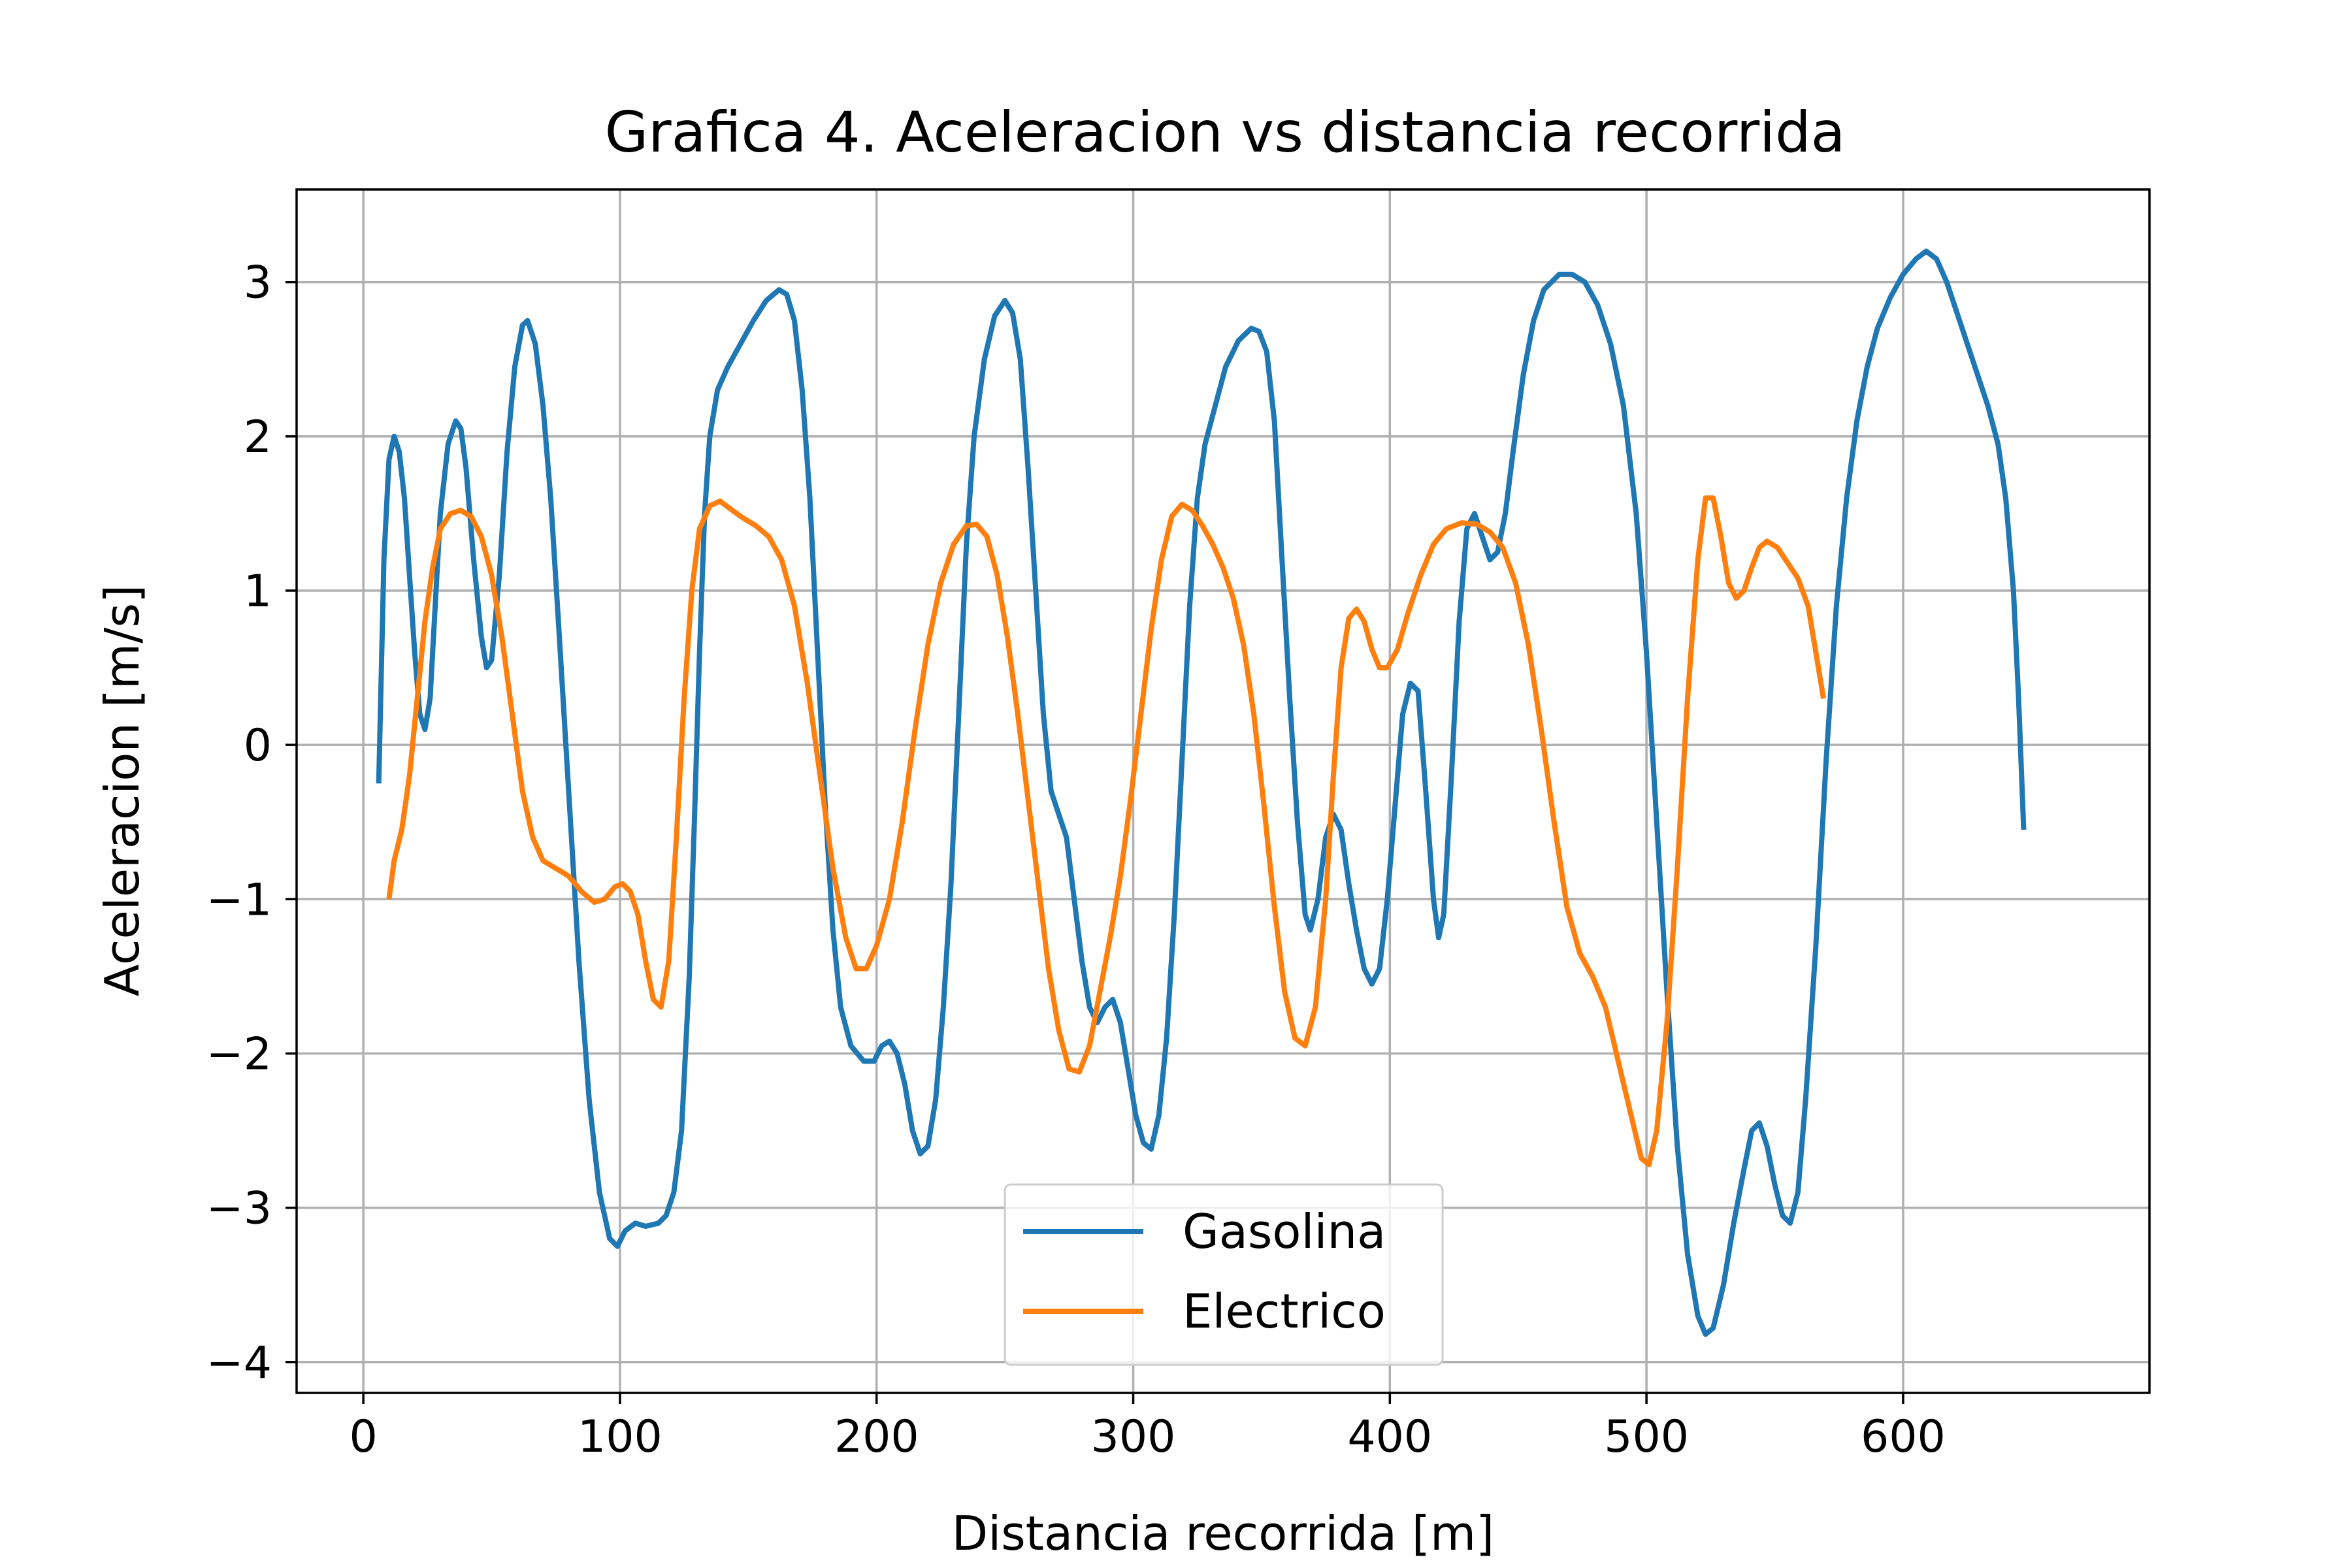  What do you see at coordinates (1903, 1437) in the screenshot?
I see `x-tick-label: 600` at bounding box center [1903, 1437].